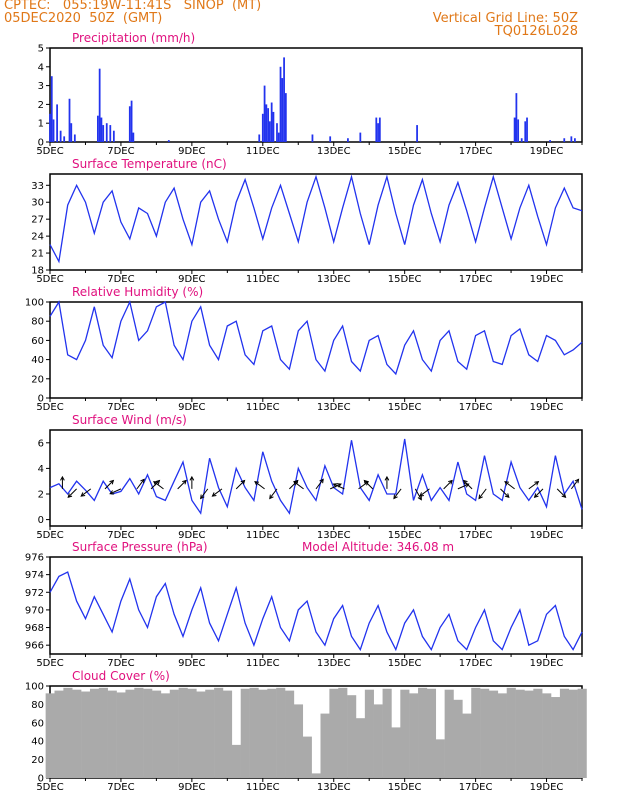 This screenshot has height=800, width=618. Describe the element at coordinates (405, 407) in the screenshot. I see `x-tick-label: 15DEC` at that location.